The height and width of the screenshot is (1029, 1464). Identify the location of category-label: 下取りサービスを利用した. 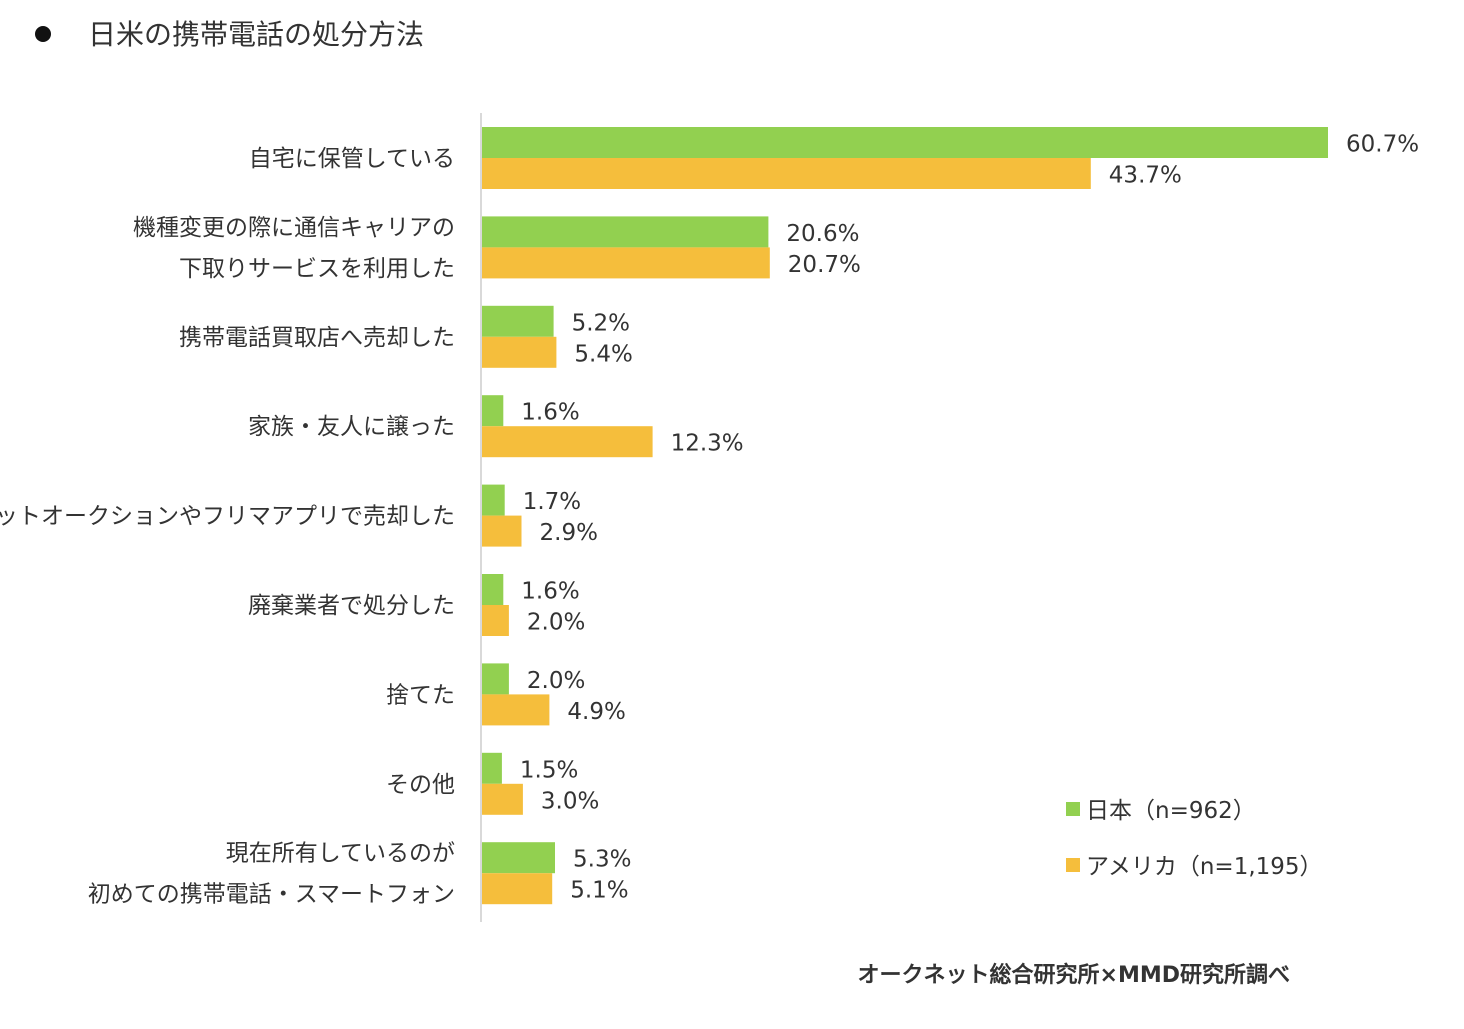
(317, 269).